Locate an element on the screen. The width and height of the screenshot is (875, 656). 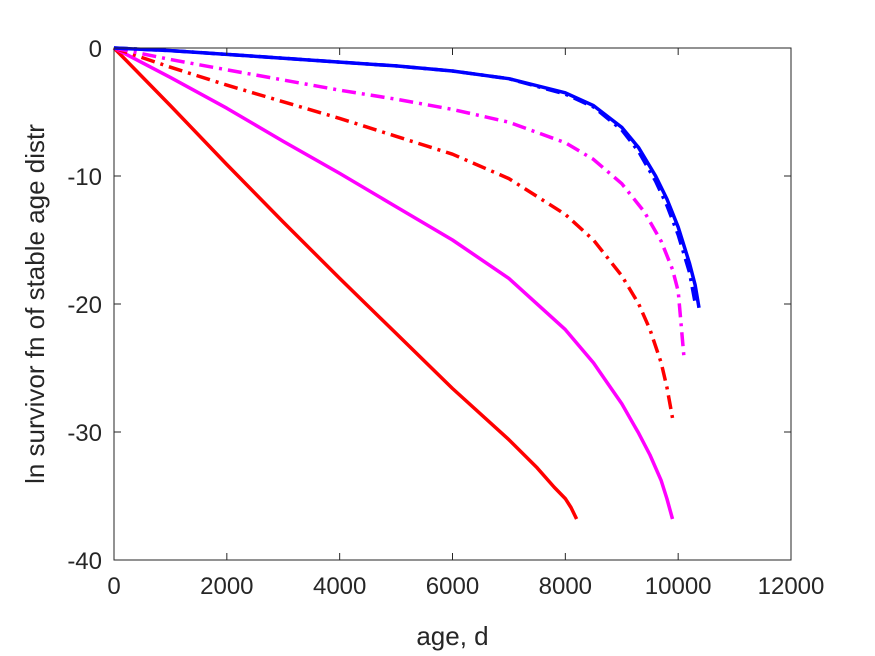
x-tick-label: 0 is located at coordinates (113, 586).